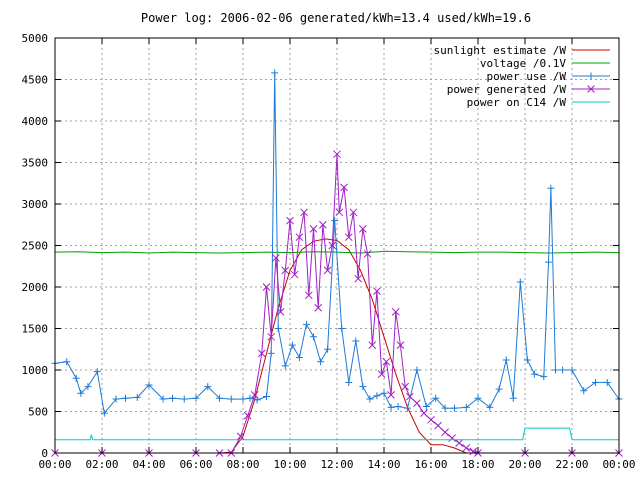 This screenshot has height=480, width=640. Describe the element at coordinates (477, 464) in the screenshot. I see `x-tick-label: 18:00` at that location.